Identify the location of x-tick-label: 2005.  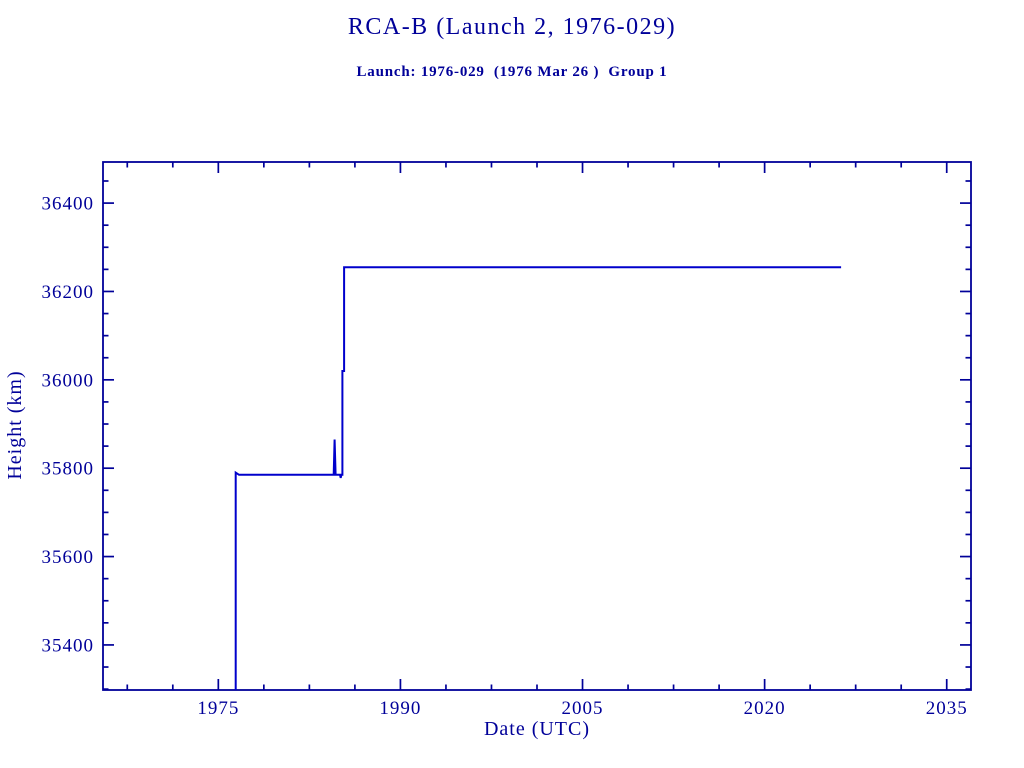
(583, 708).